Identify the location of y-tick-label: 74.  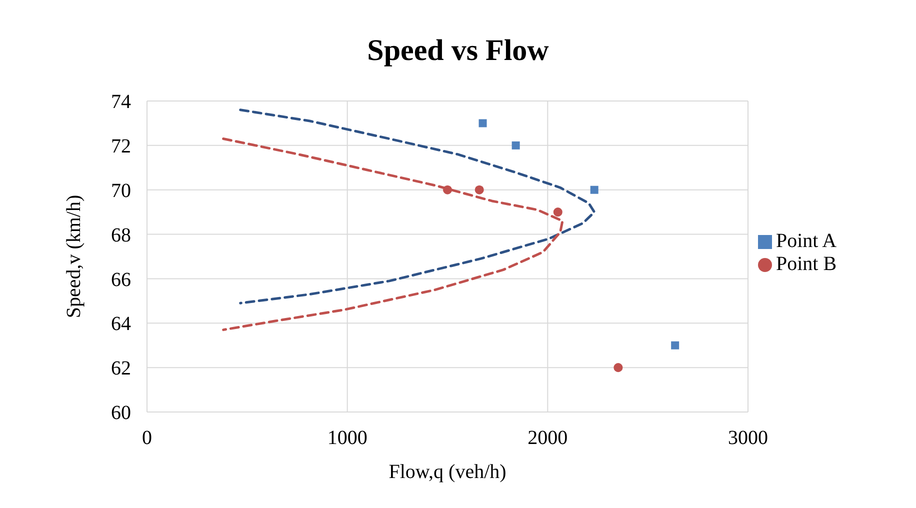
(121, 102).